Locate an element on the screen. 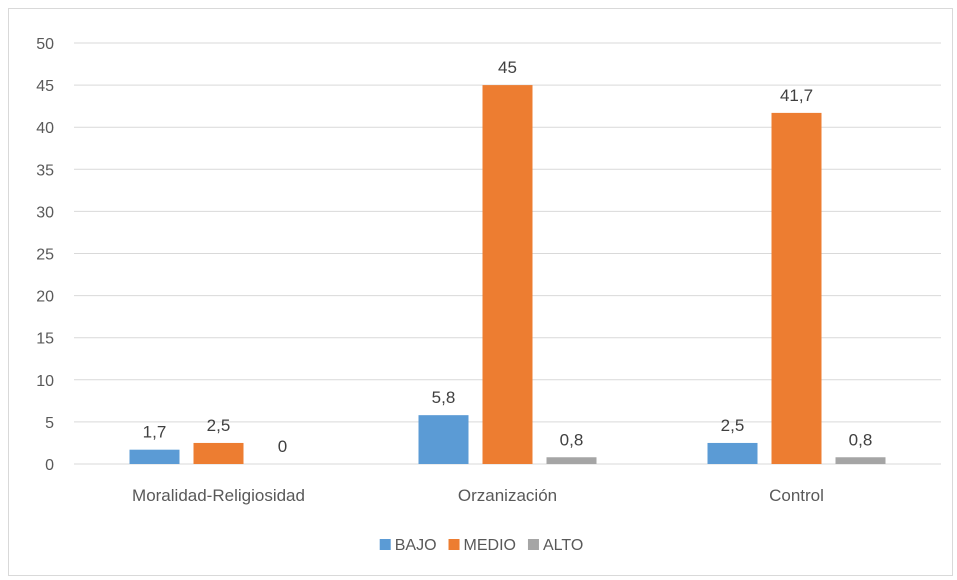  legend-item-bajo: BAJO is located at coordinates (408, 545).